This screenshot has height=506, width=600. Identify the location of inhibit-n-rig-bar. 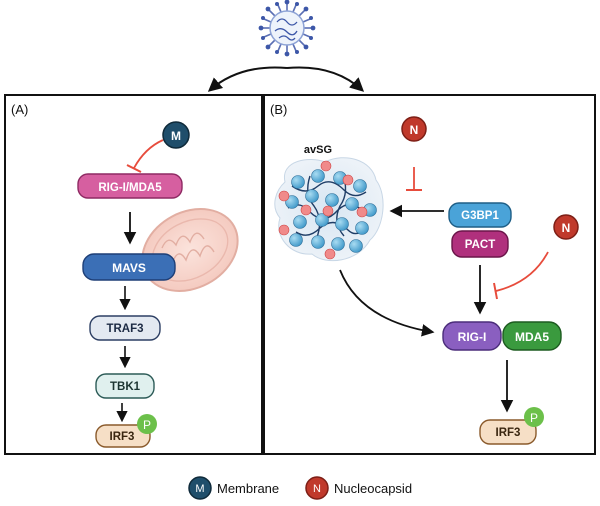
(495, 291).